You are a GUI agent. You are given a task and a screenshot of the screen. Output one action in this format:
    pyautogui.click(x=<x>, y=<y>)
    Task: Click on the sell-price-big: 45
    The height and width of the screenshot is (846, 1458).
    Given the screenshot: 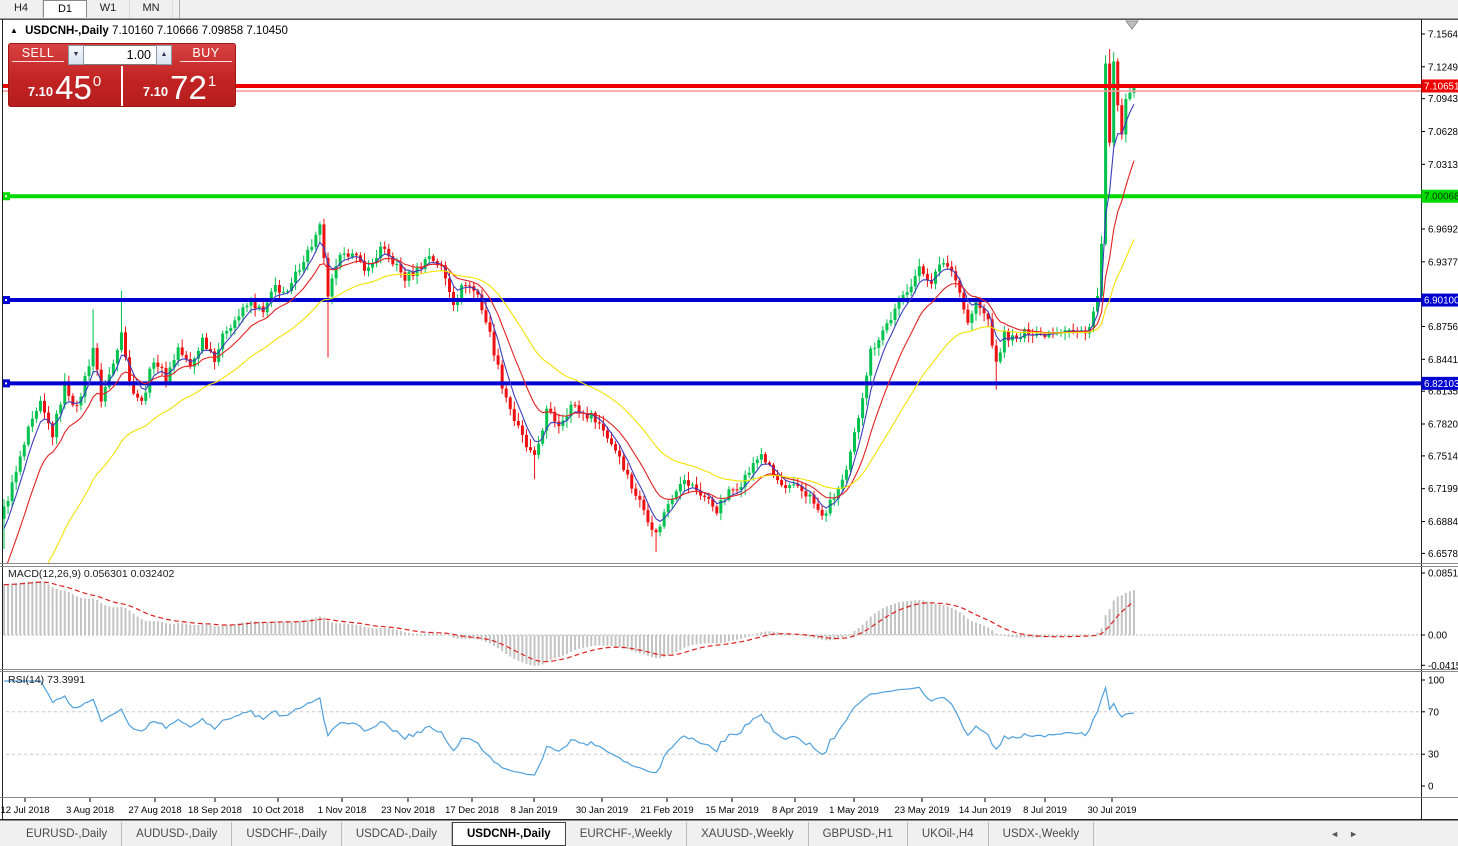 What is the action you would take?
    pyautogui.click(x=73, y=87)
    